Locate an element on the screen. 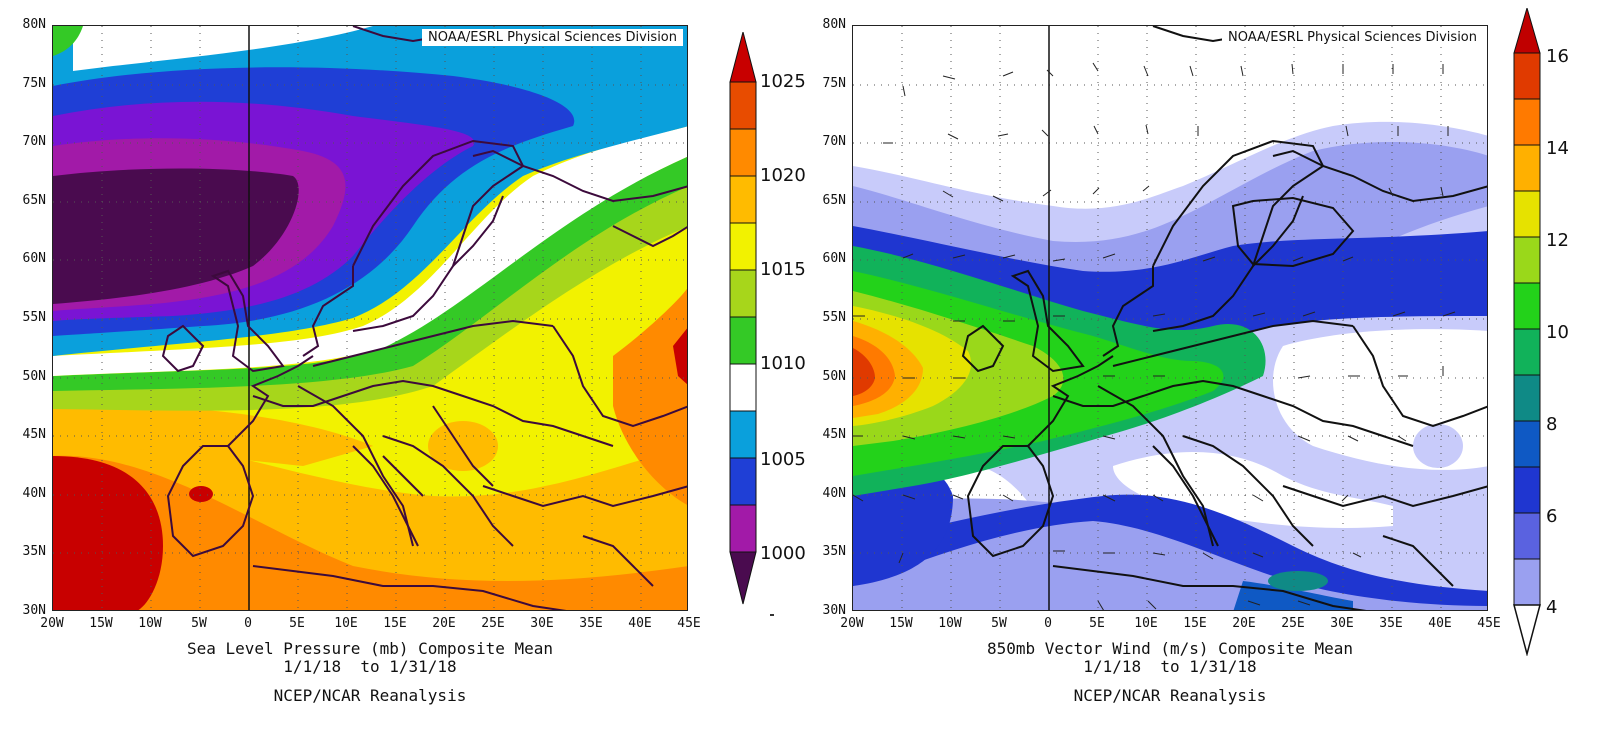 The image size is (1600, 729). wind-colorbar is located at coordinates (1527, 332).